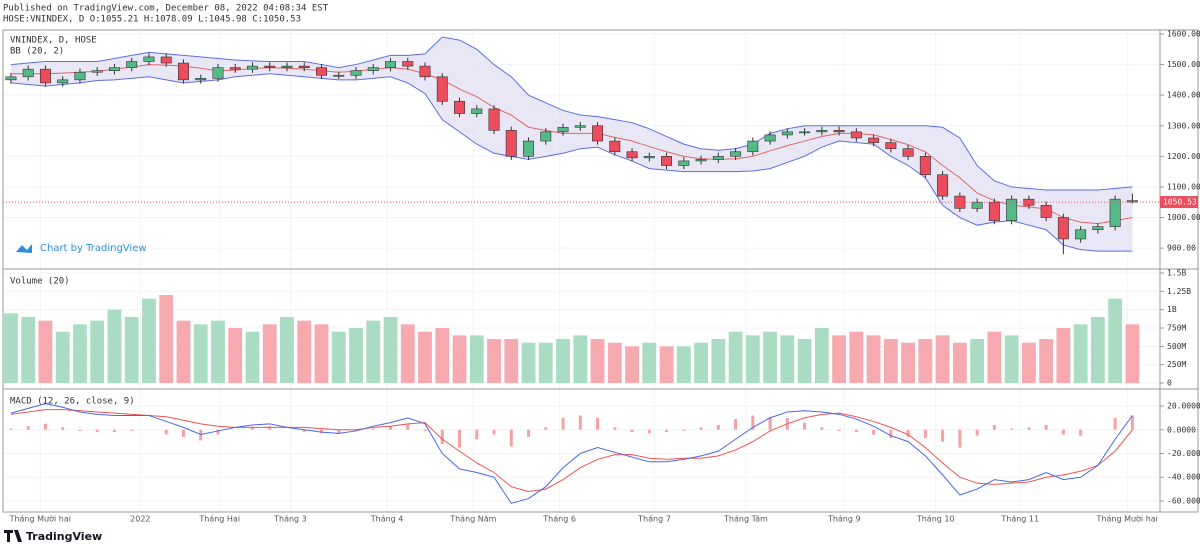 The height and width of the screenshot is (547, 1200). Describe the element at coordinates (1176, 364) in the screenshot. I see `y-tick-label: 250M` at that location.